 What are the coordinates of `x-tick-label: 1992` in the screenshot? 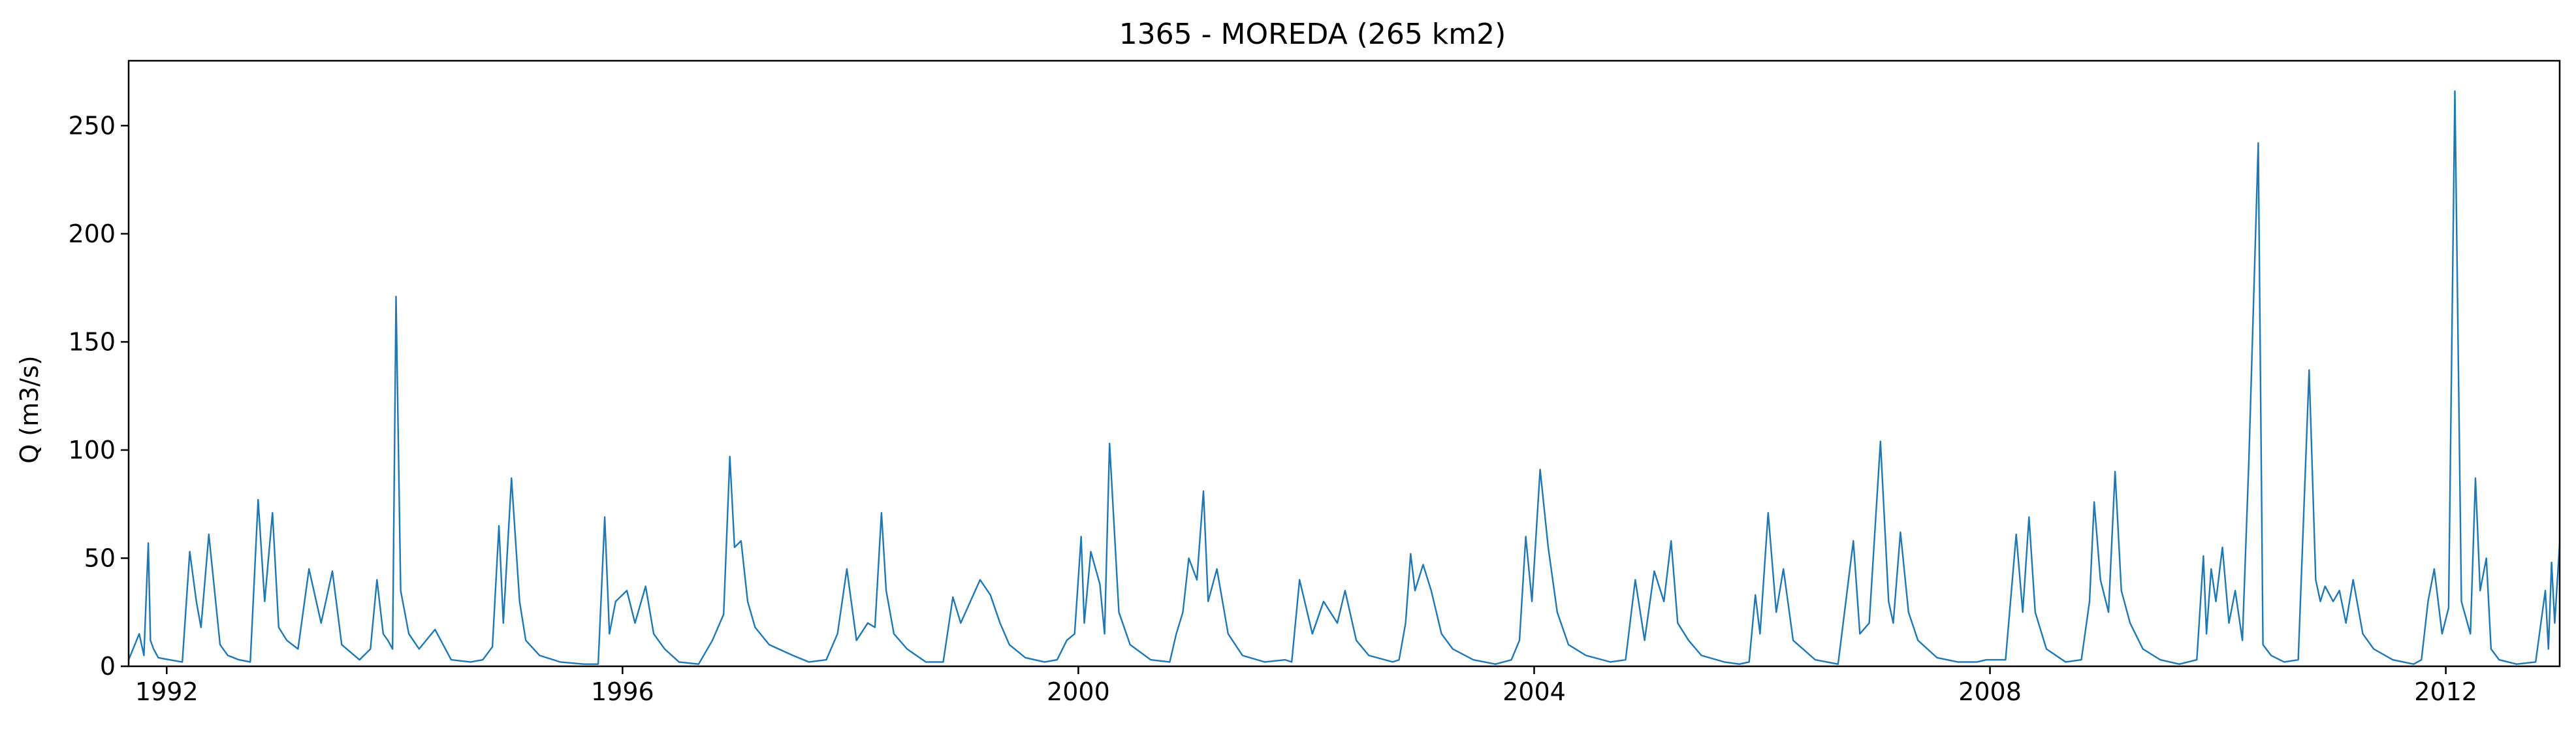 It's located at (167, 691).